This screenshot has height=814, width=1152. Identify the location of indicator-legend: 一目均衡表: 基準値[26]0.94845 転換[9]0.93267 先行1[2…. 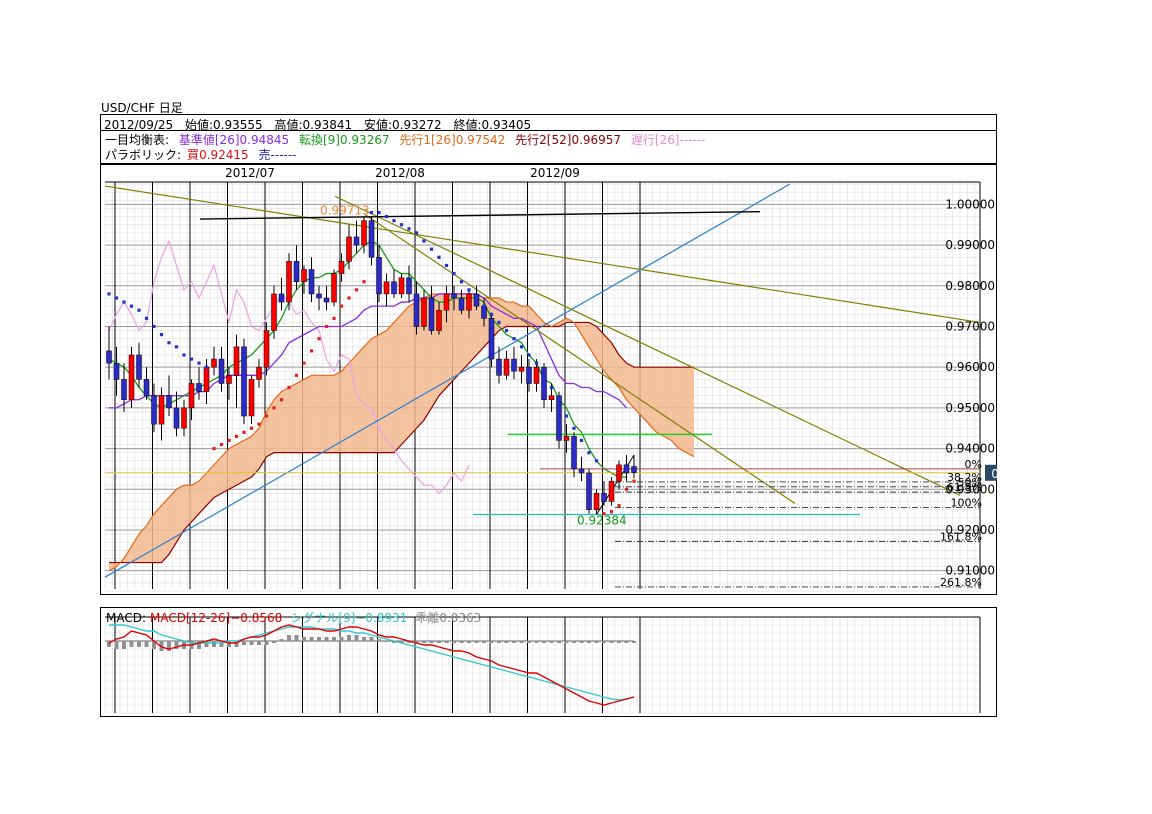
(548, 147).